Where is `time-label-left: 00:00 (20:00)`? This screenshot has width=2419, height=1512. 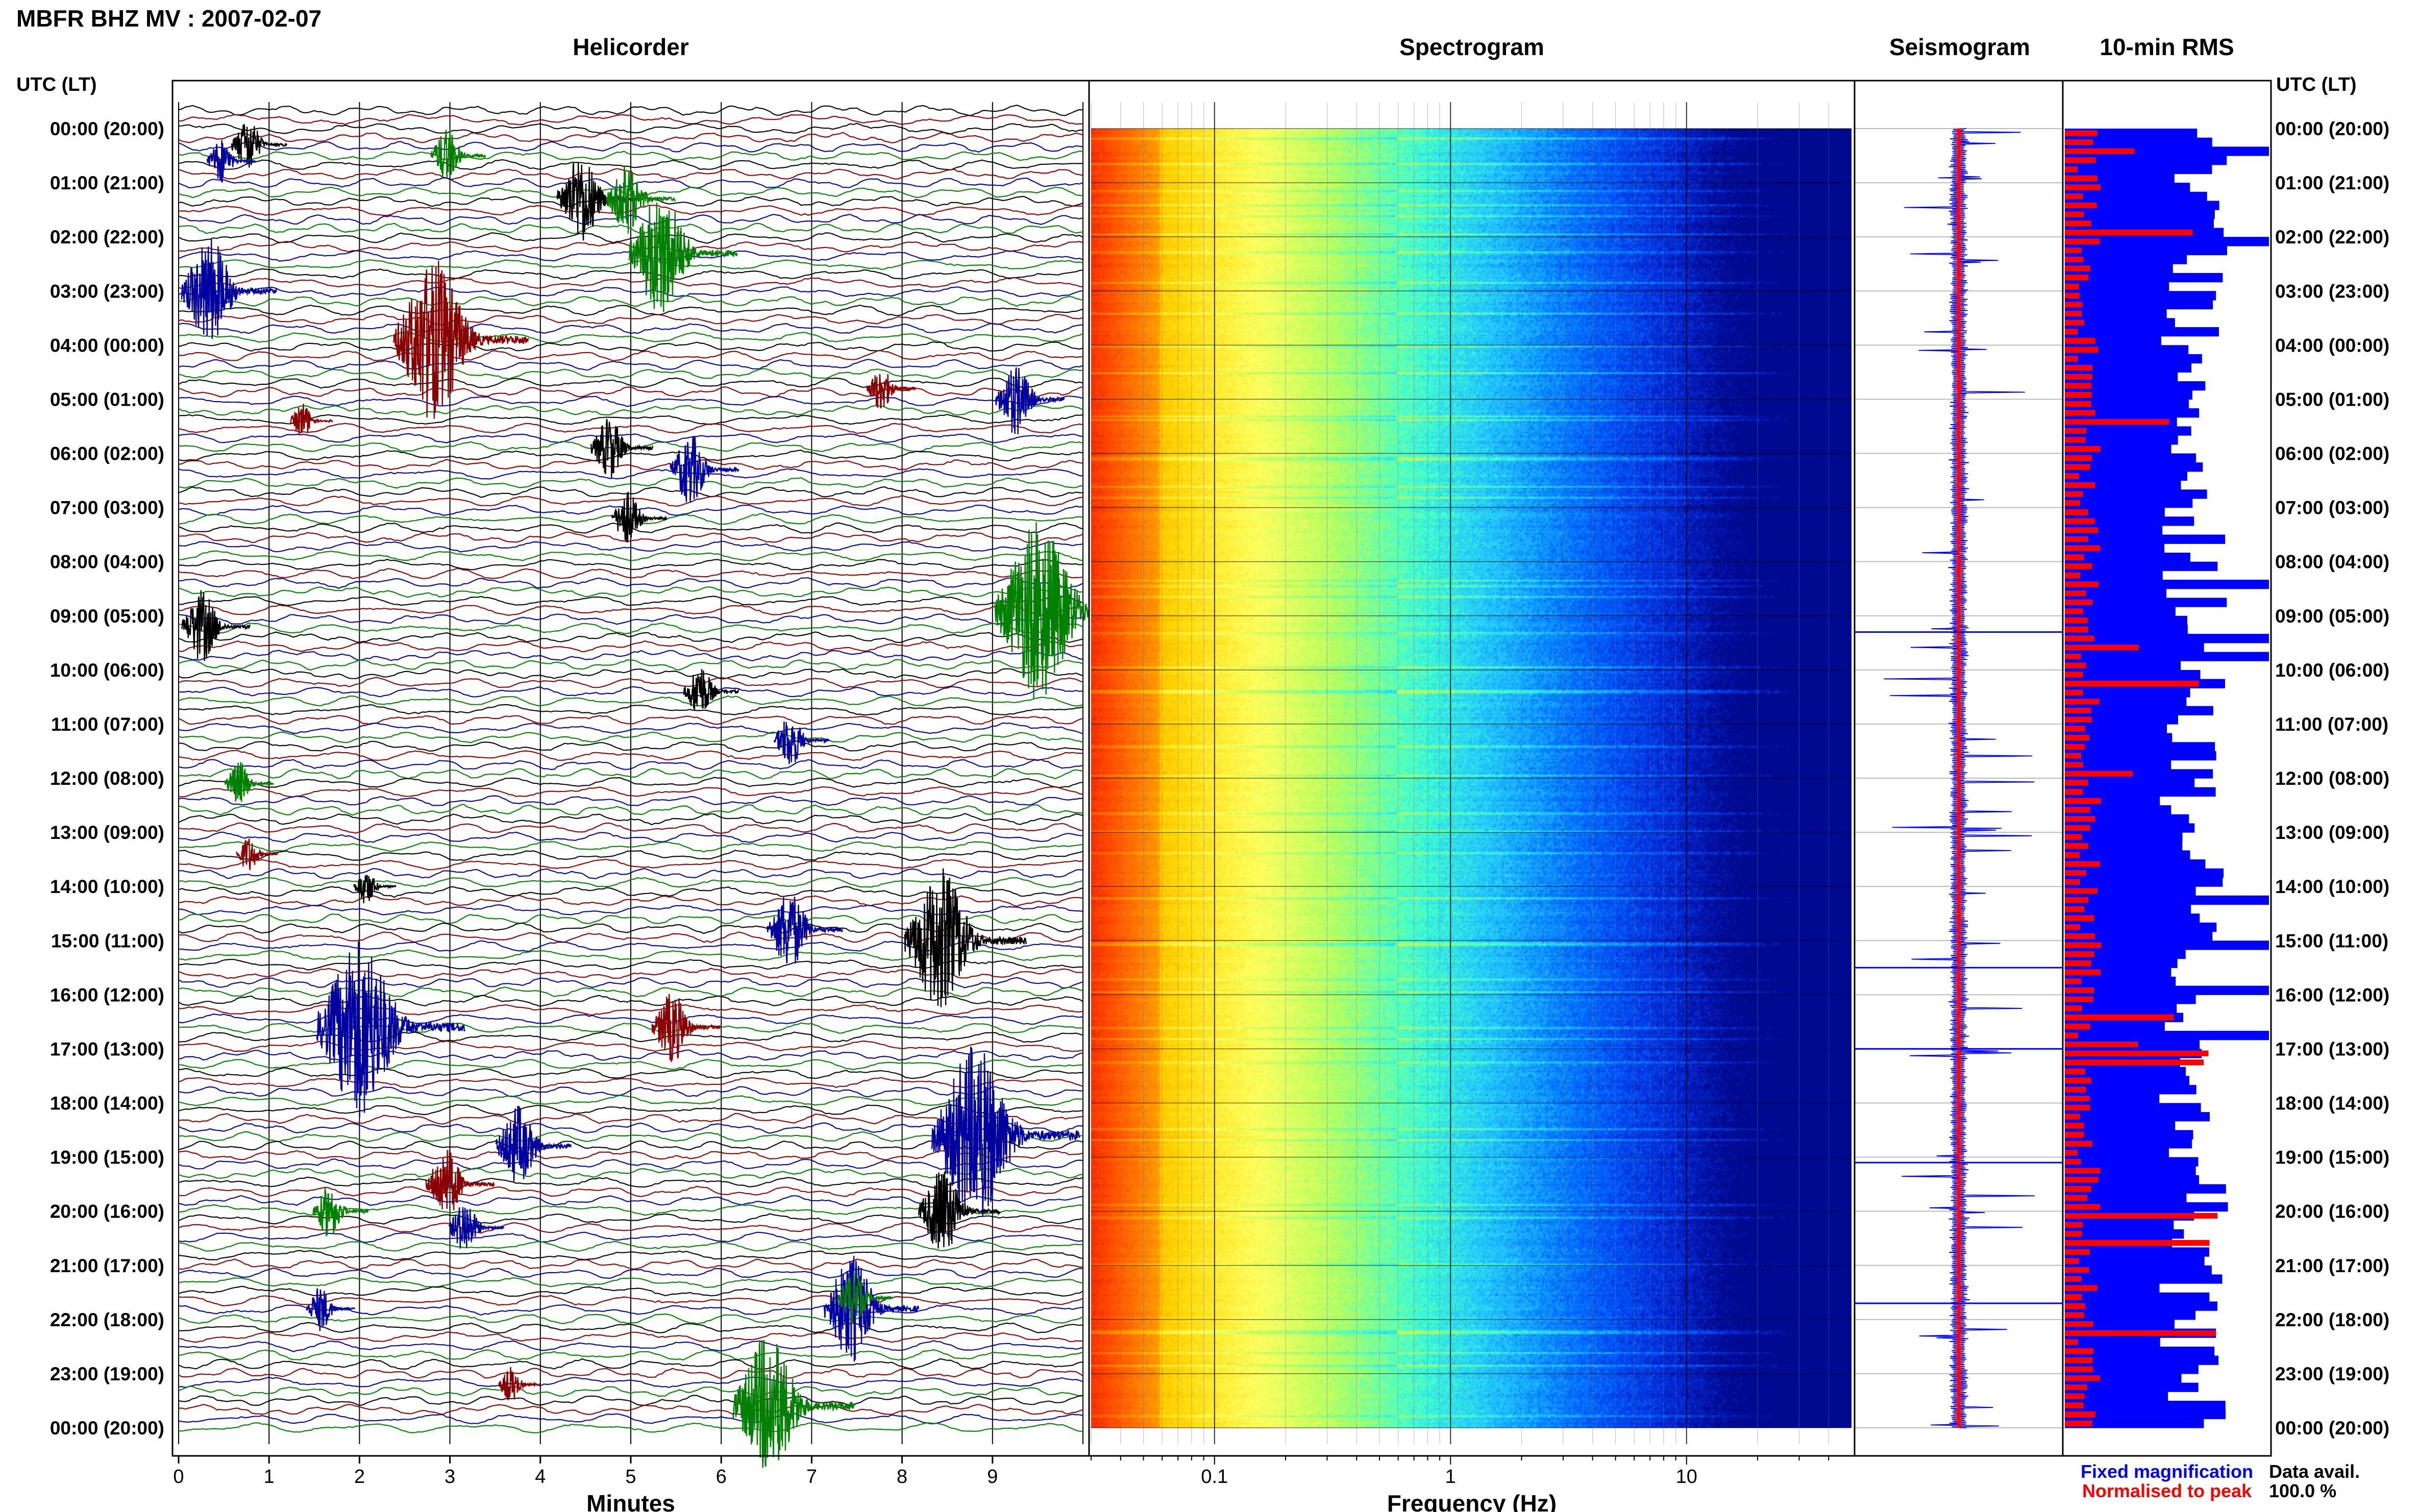
time-label-left: 00:00 (20:00) is located at coordinates (107, 1428).